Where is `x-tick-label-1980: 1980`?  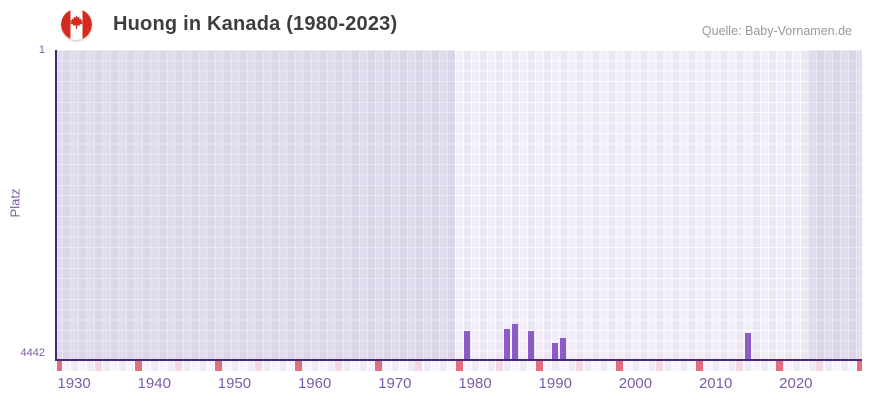 x-tick-label-1980: 1980 is located at coordinates (475, 383).